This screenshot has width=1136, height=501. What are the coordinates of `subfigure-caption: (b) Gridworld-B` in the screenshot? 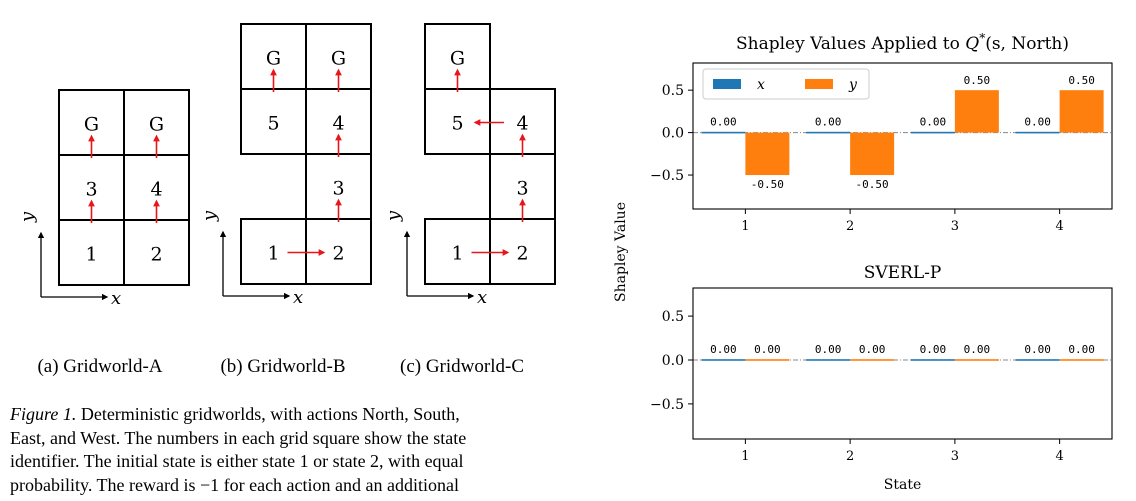 It's located at (282, 366).